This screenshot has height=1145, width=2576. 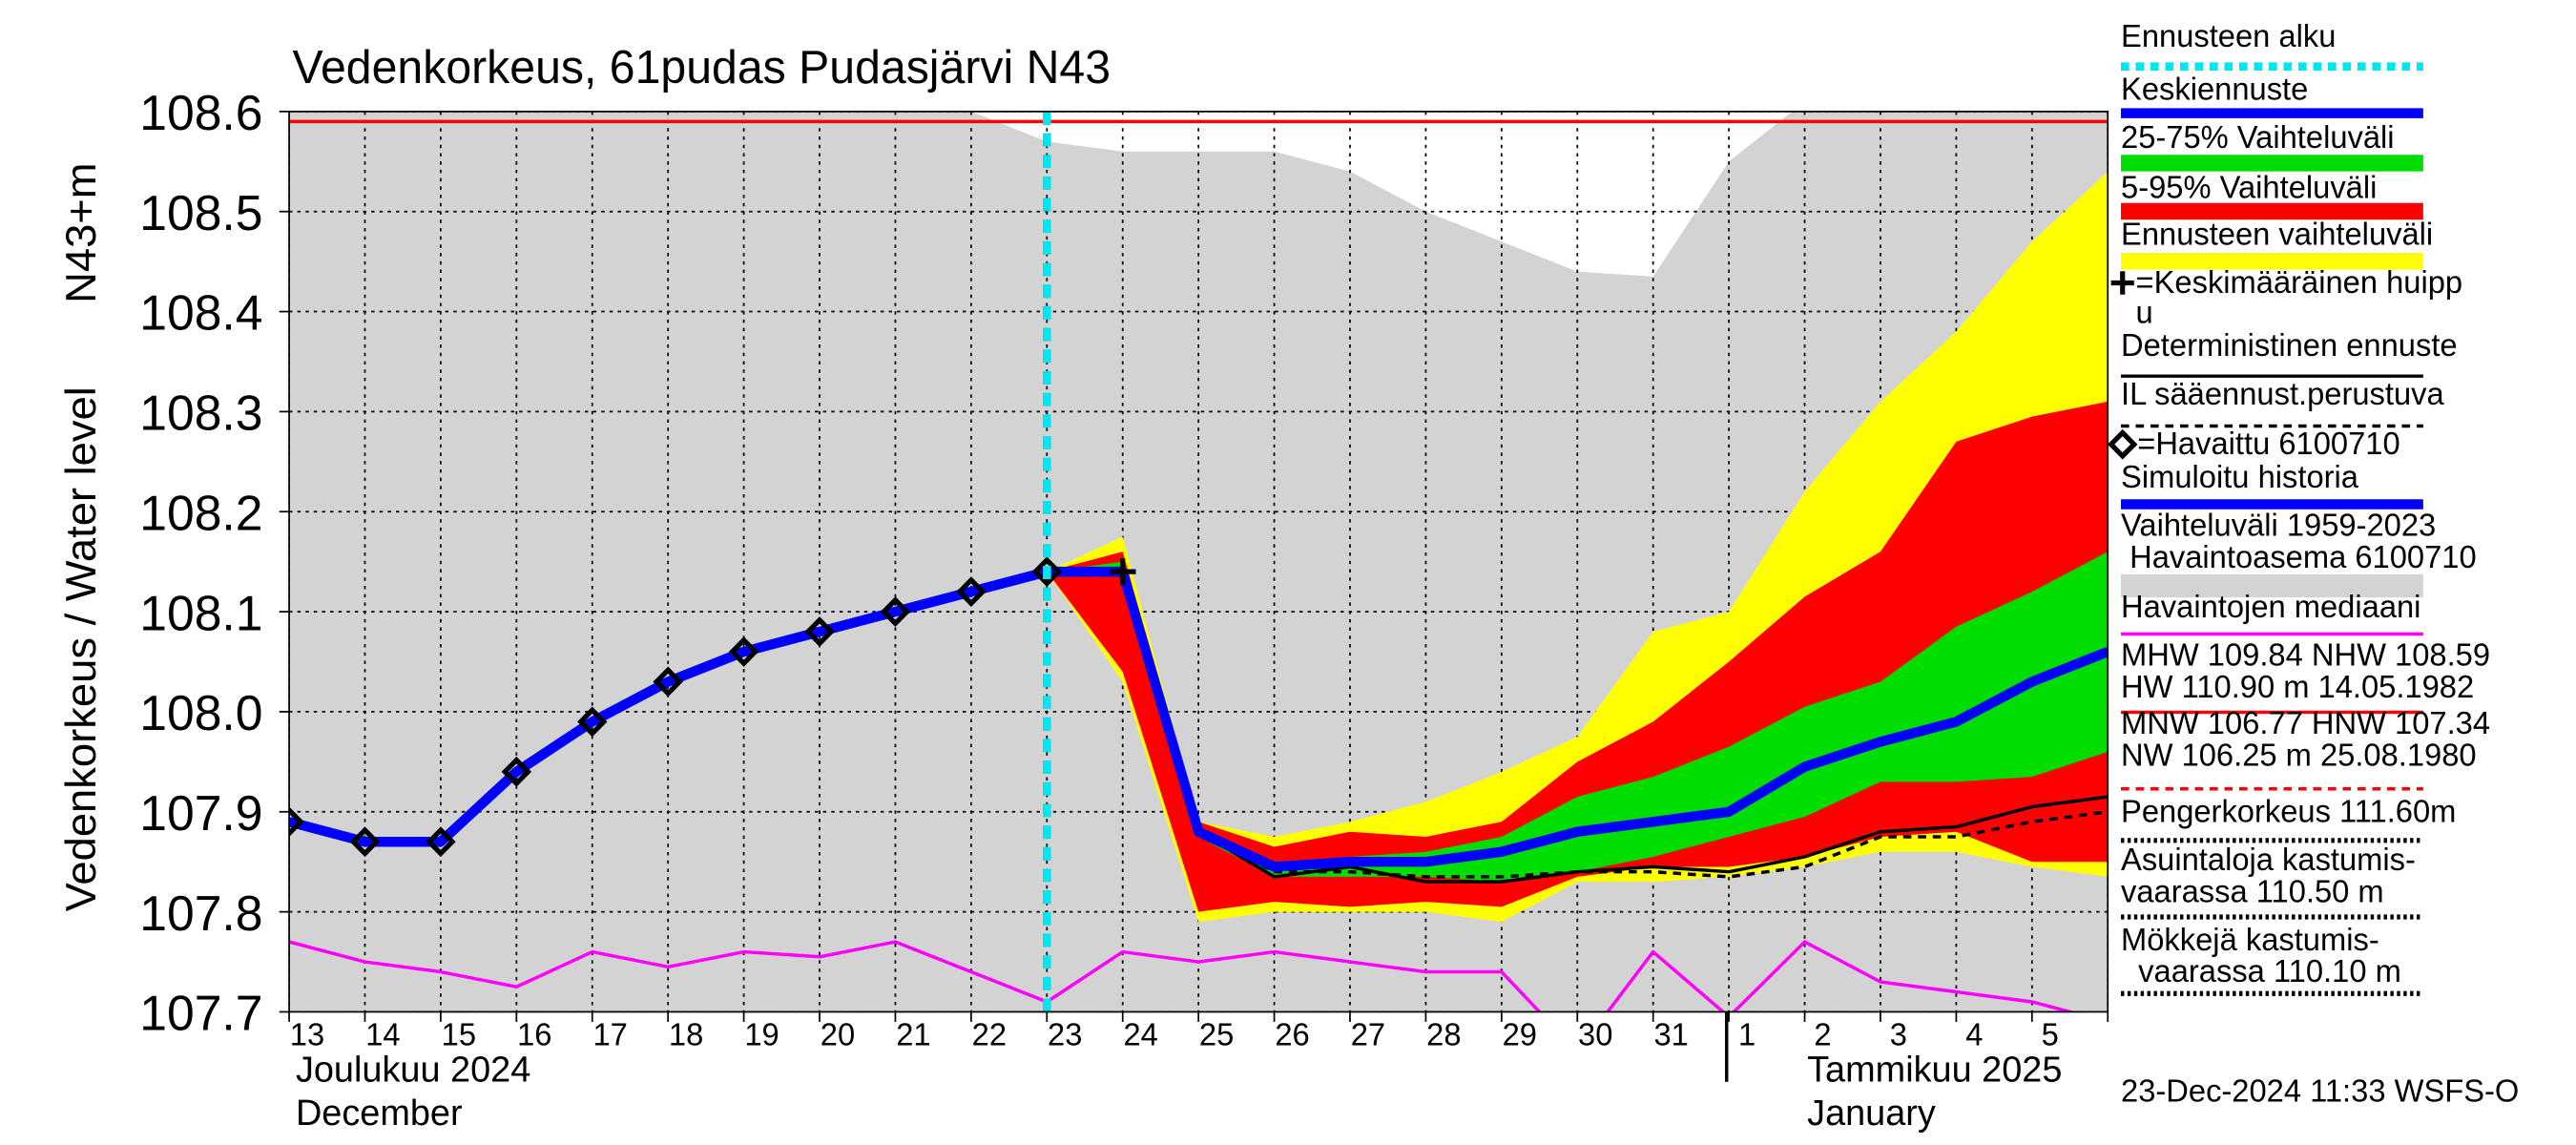 What do you see at coordinates (686, 1034) in the screenshot?
I see `x-tick-label: 18` at bounding box center [686, 1034].